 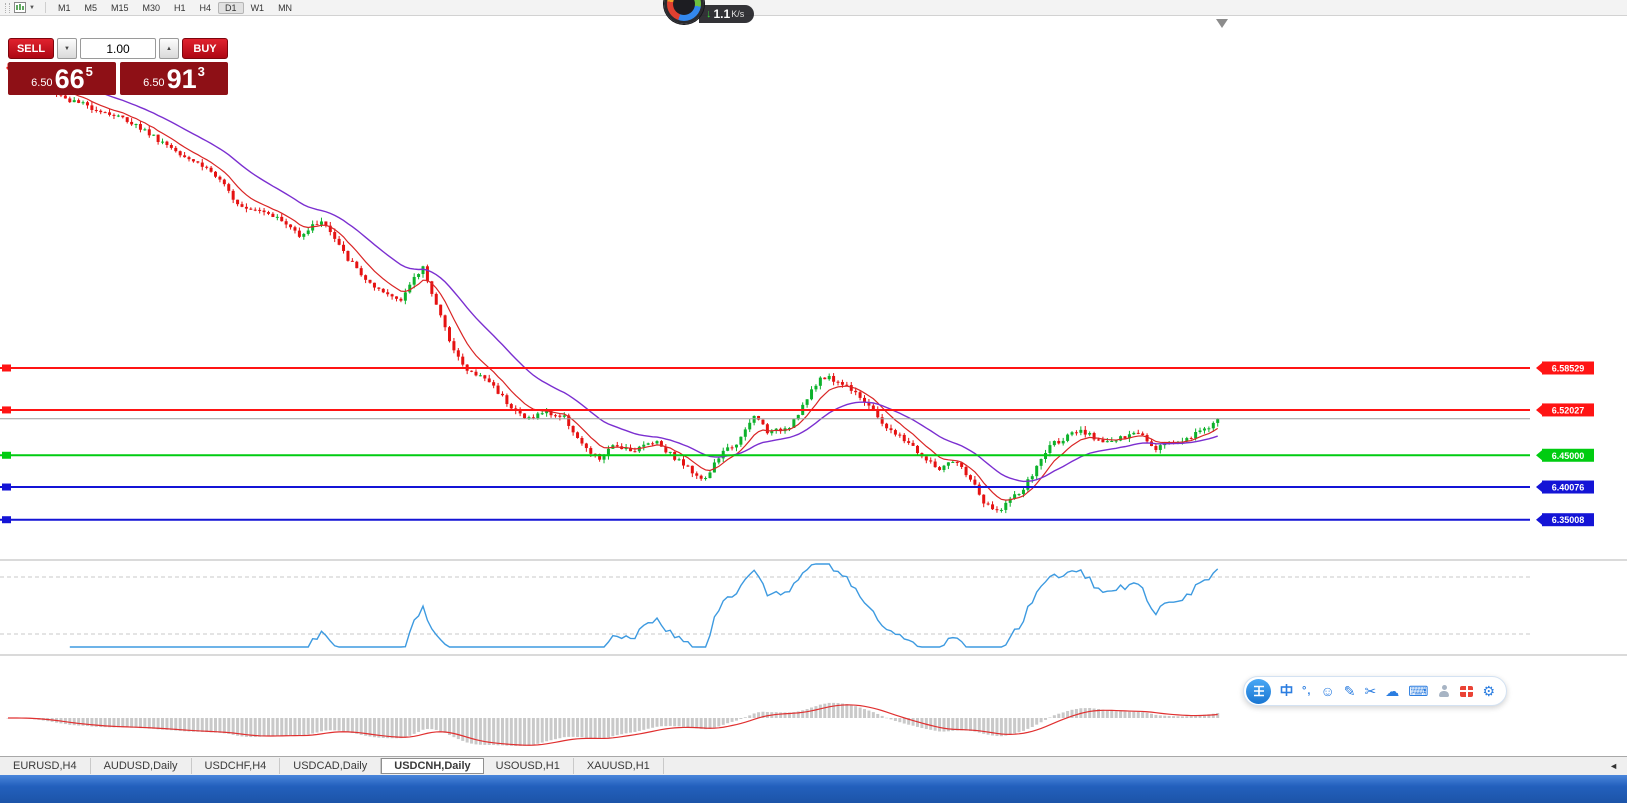 I want to click on tab-xauusd-h1: XAUUSD,H1, so click(x=619, y=766).